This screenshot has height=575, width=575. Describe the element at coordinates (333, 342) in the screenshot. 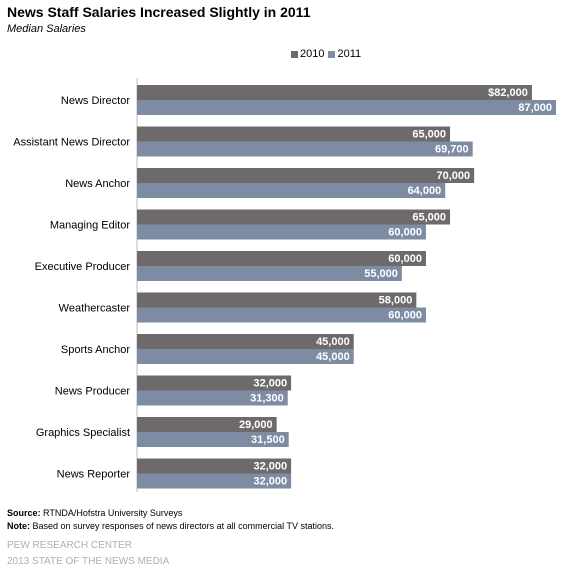

I see `data-label-2010: 45,000` at that location.